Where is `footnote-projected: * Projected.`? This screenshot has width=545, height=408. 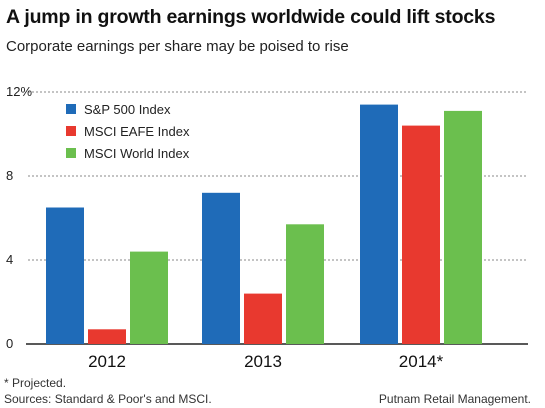 footnote-projected: * Projected. is located at coordinates (35, 383).